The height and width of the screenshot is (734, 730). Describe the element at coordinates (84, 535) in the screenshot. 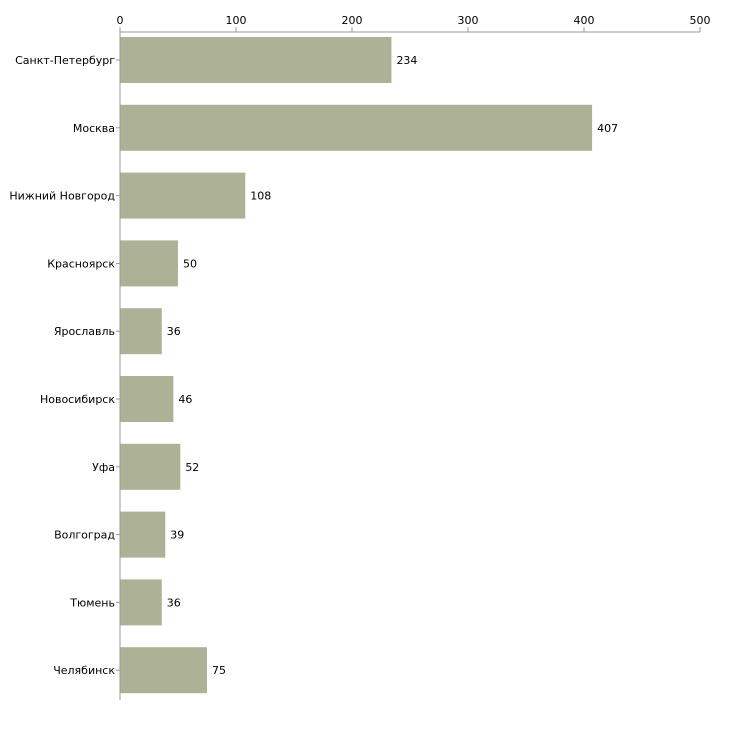

I see `category-label: Волгоград` at that location.